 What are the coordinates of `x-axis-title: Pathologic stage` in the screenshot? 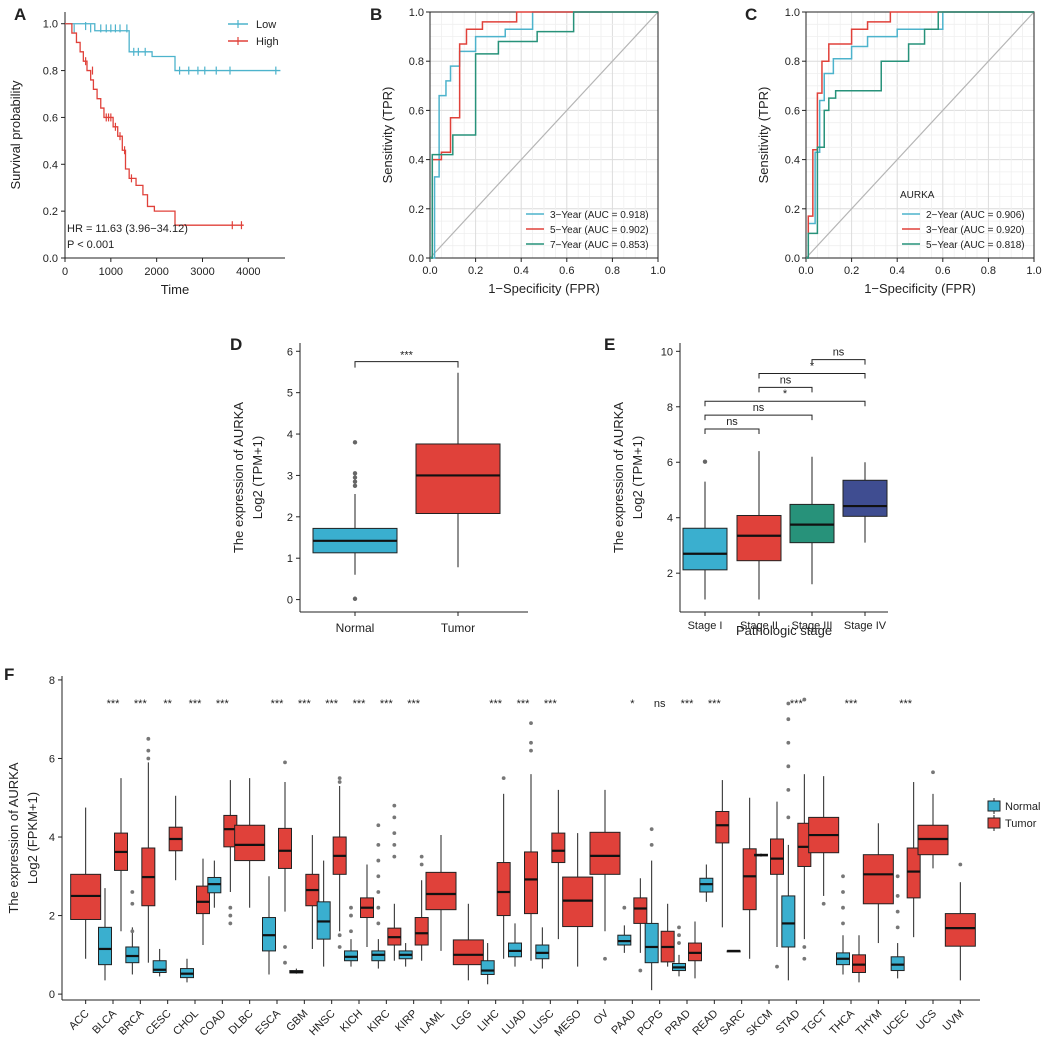 It's located at (784, 630).